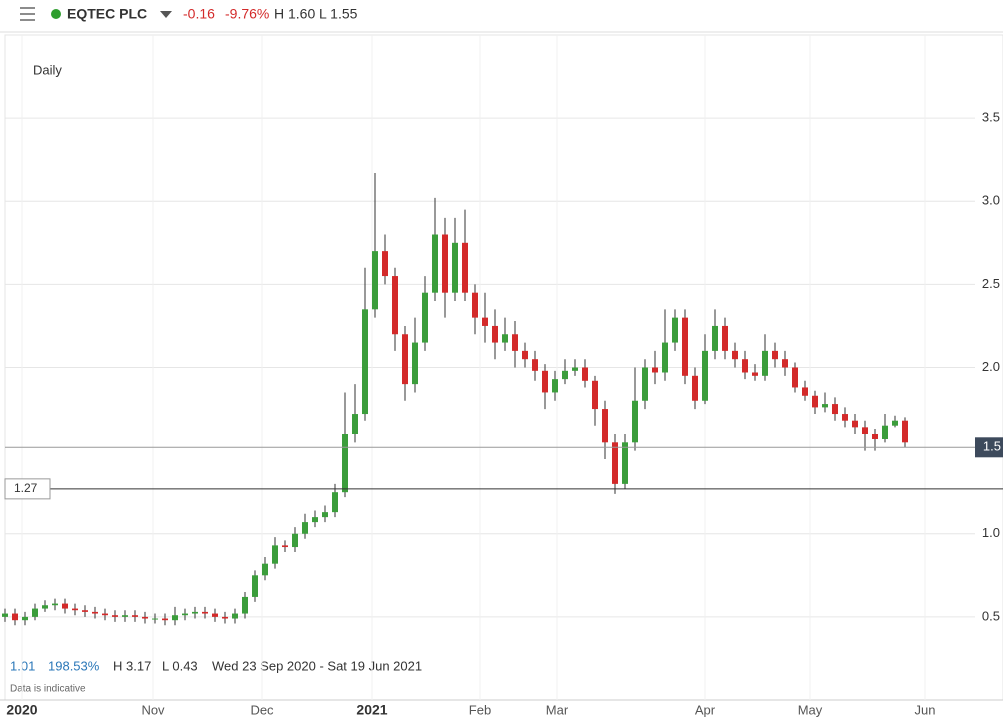  I want to click on period-change: 1.01, so click(22, 665).